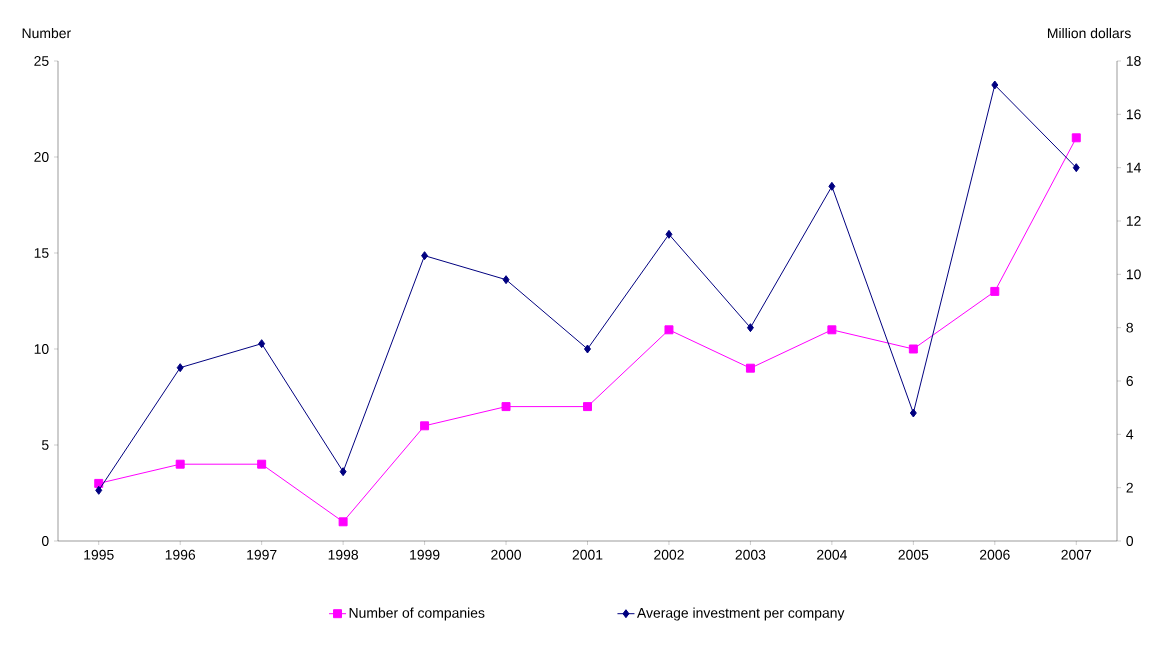 The height and width of the screenshot is (656, 1173). What do you see at coordinates (1076, 554) in the screenshot?
I see `x-tick-label: 2007` at bounding box center [1076, 554].